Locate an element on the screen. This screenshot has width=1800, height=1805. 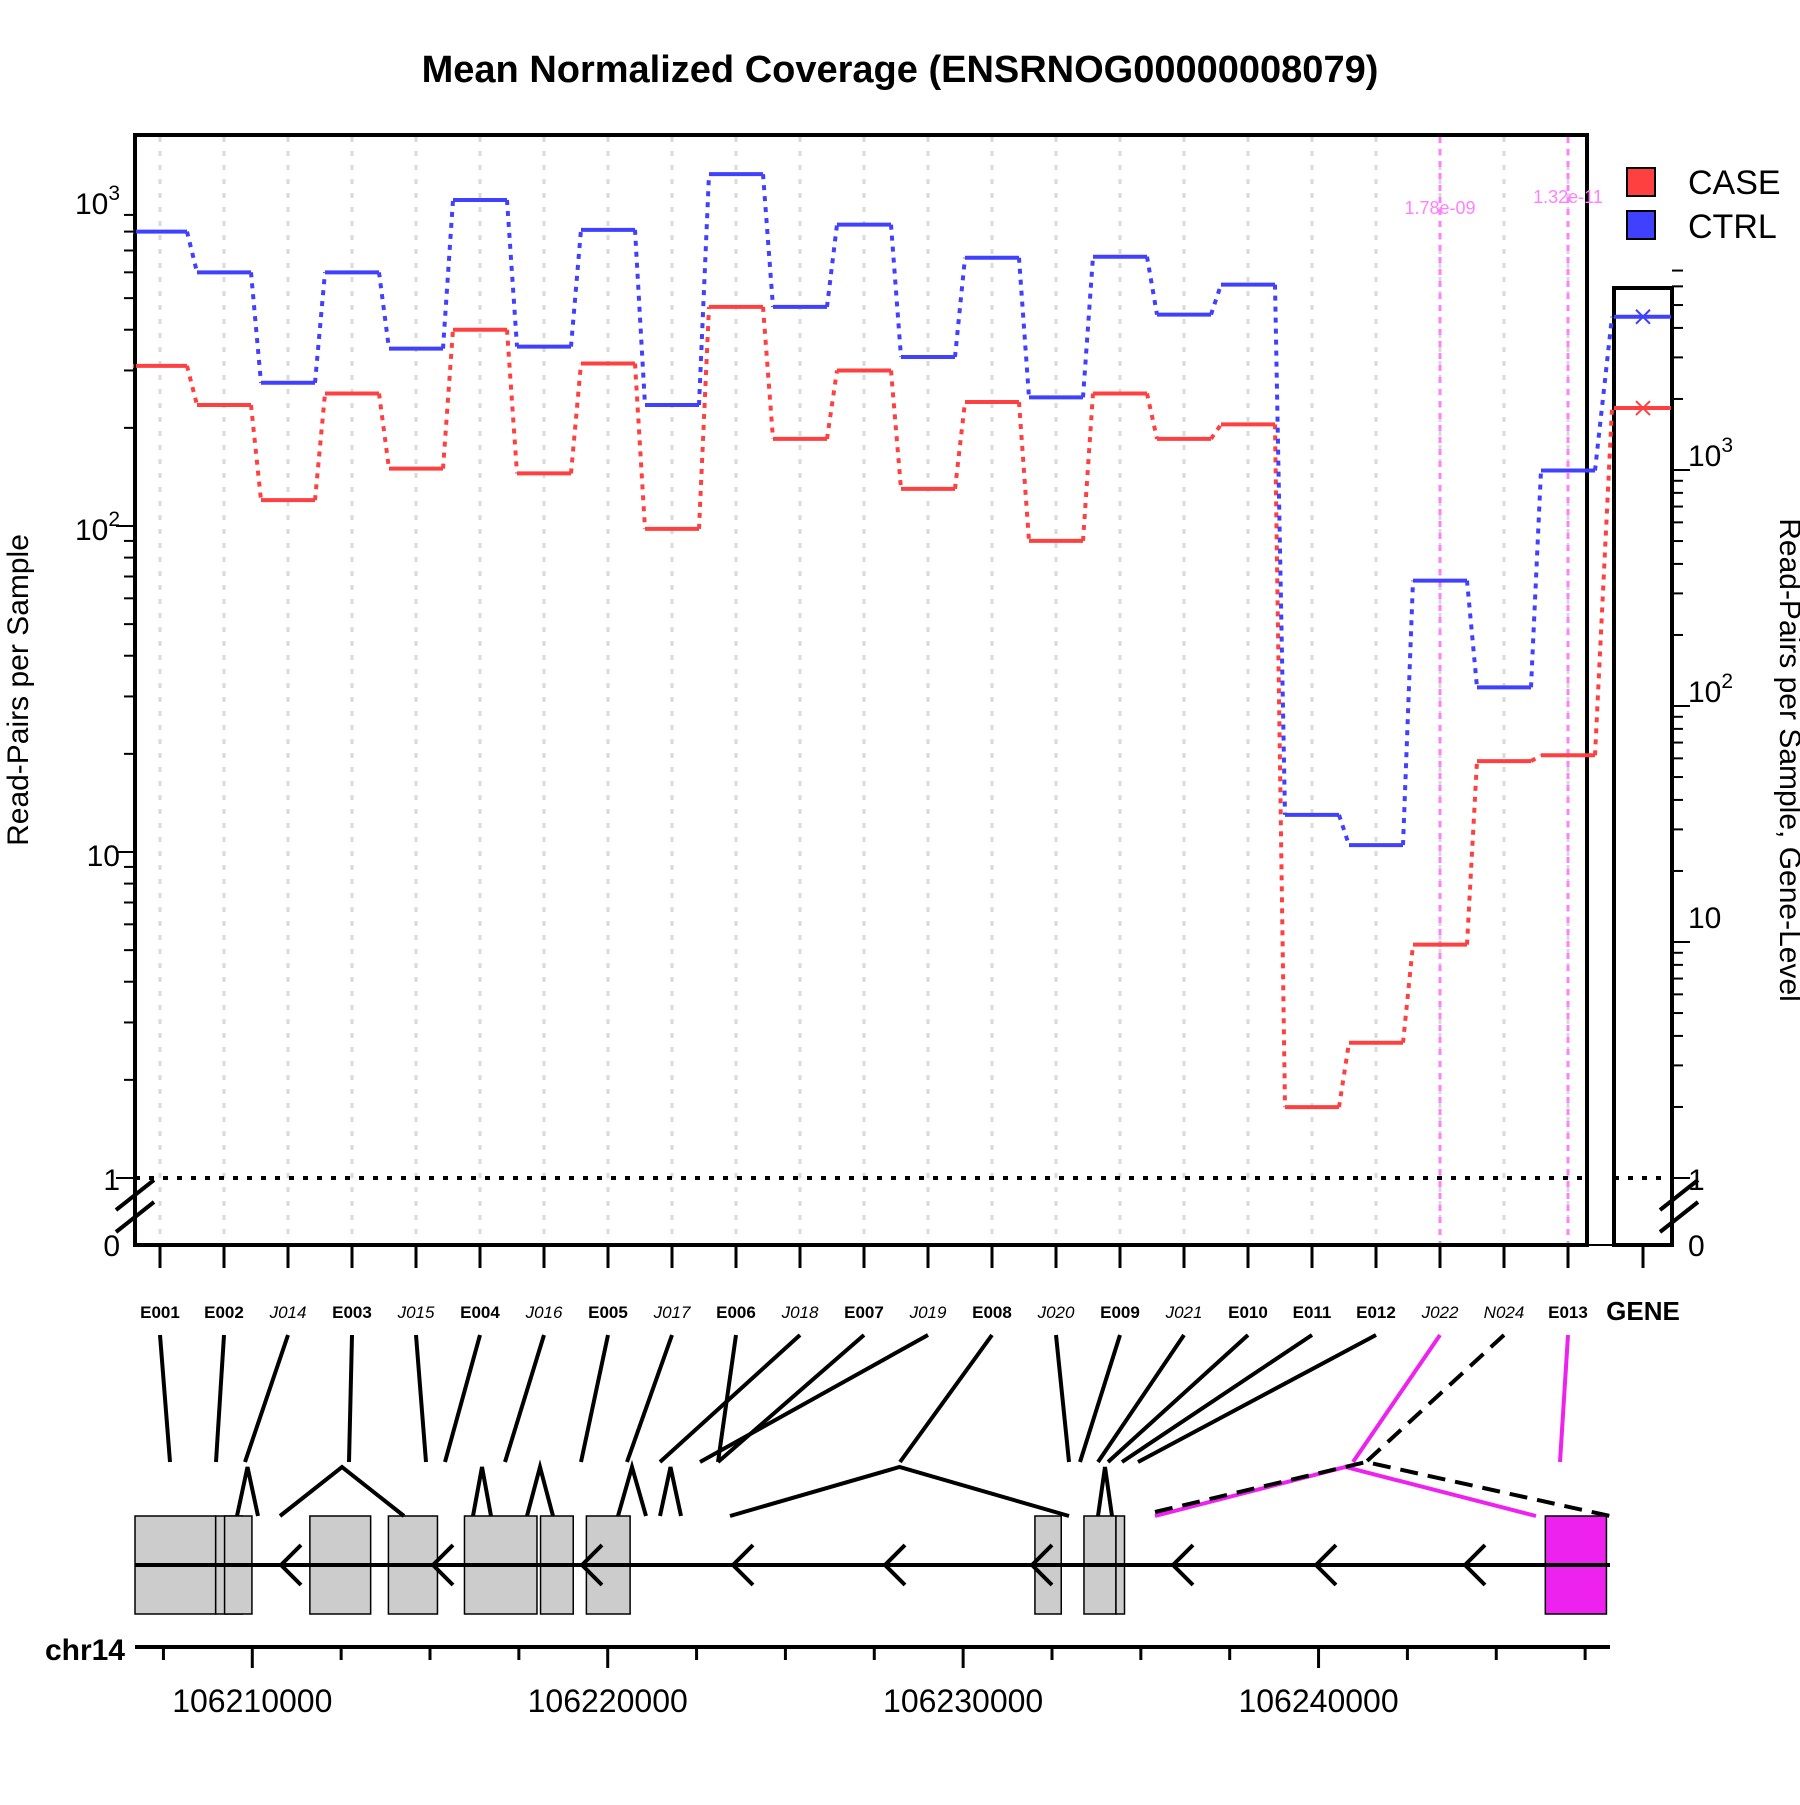
coord-label: 106230000 is located at coordinates (963, 1701).